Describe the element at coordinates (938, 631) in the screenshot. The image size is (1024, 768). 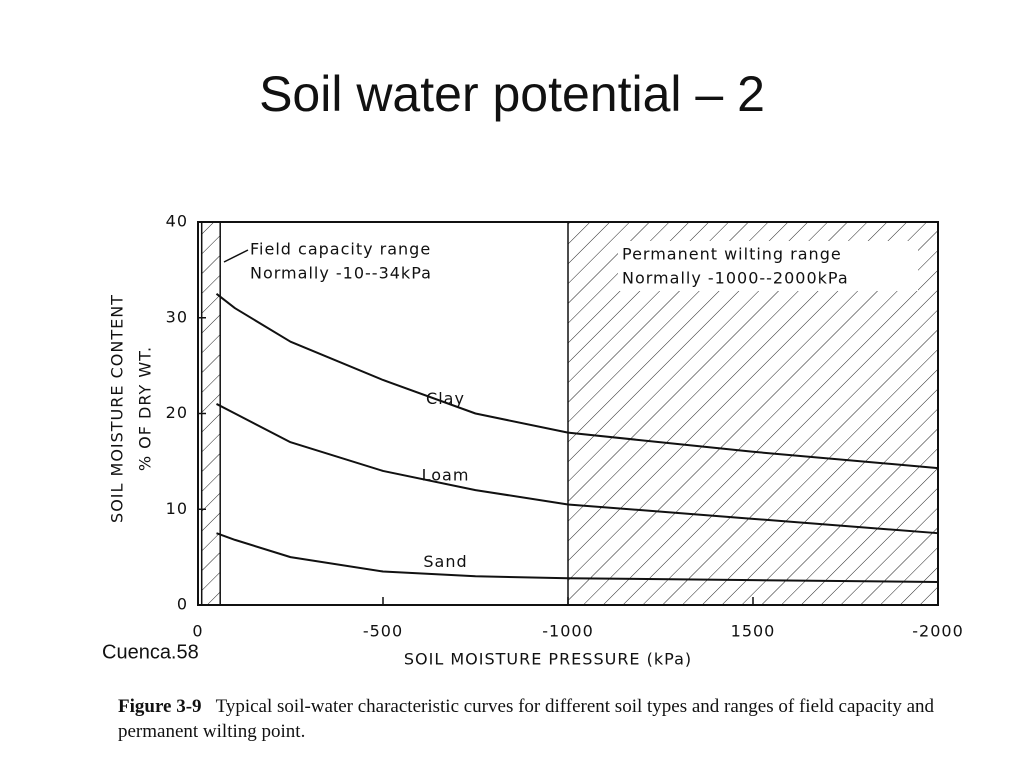
I see `x-tick-label: -2000` at that location.